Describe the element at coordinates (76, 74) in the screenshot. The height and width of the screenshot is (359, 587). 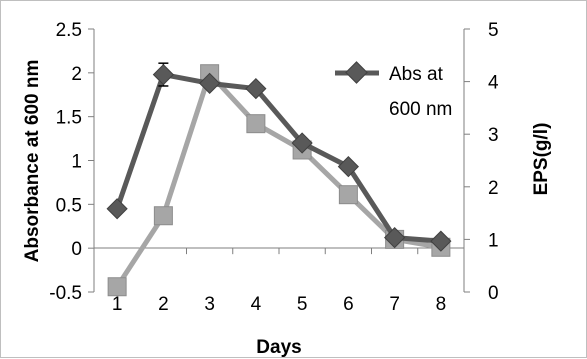
I see `left-y-tick-label: 2` at that location.